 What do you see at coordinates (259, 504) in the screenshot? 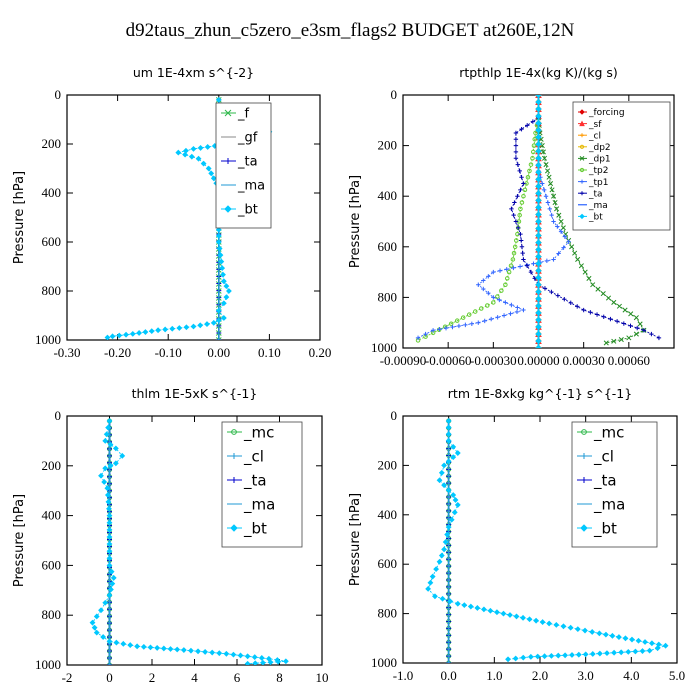
I see `legend-label: _ma` at bounding box center [259, 504].